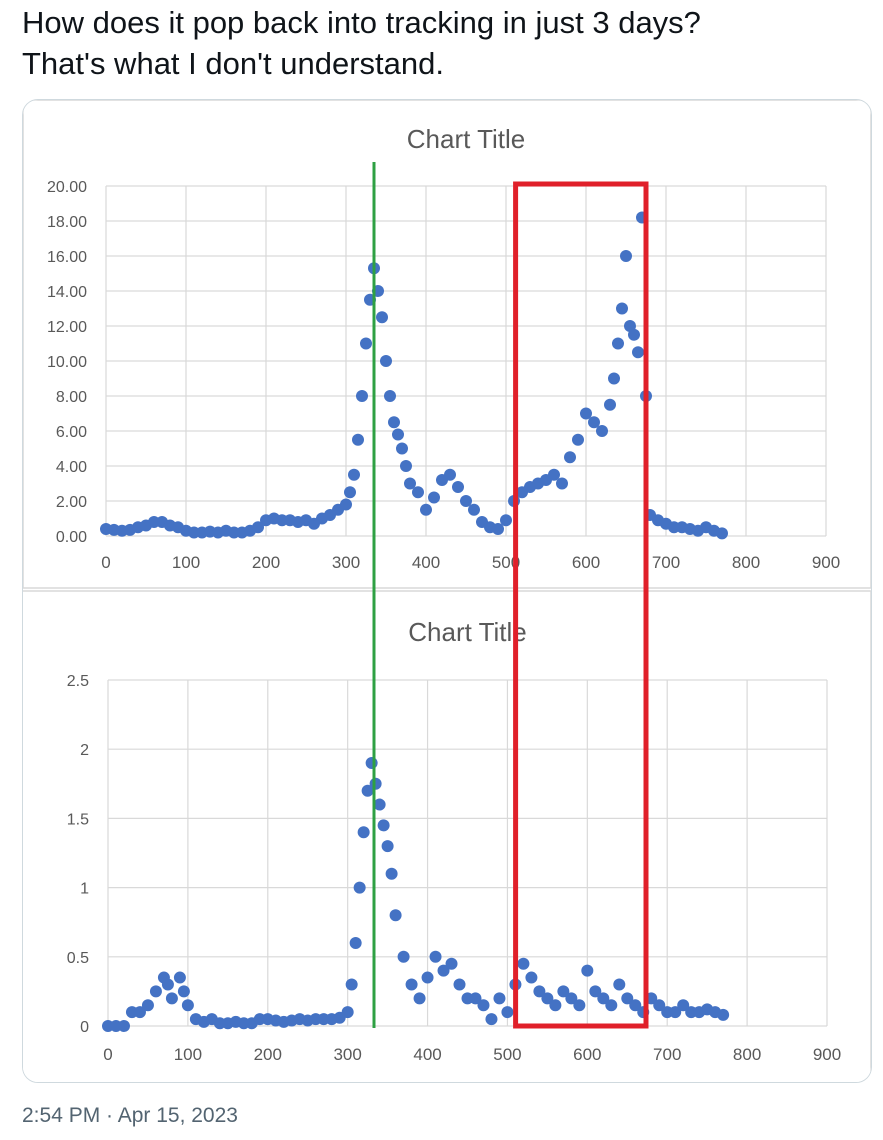  Describe the element at coordinates (130, 1115) in the screenshot. I see `tweet-timestamp: 2:54 PM · Apr 15, 2023` at that location.